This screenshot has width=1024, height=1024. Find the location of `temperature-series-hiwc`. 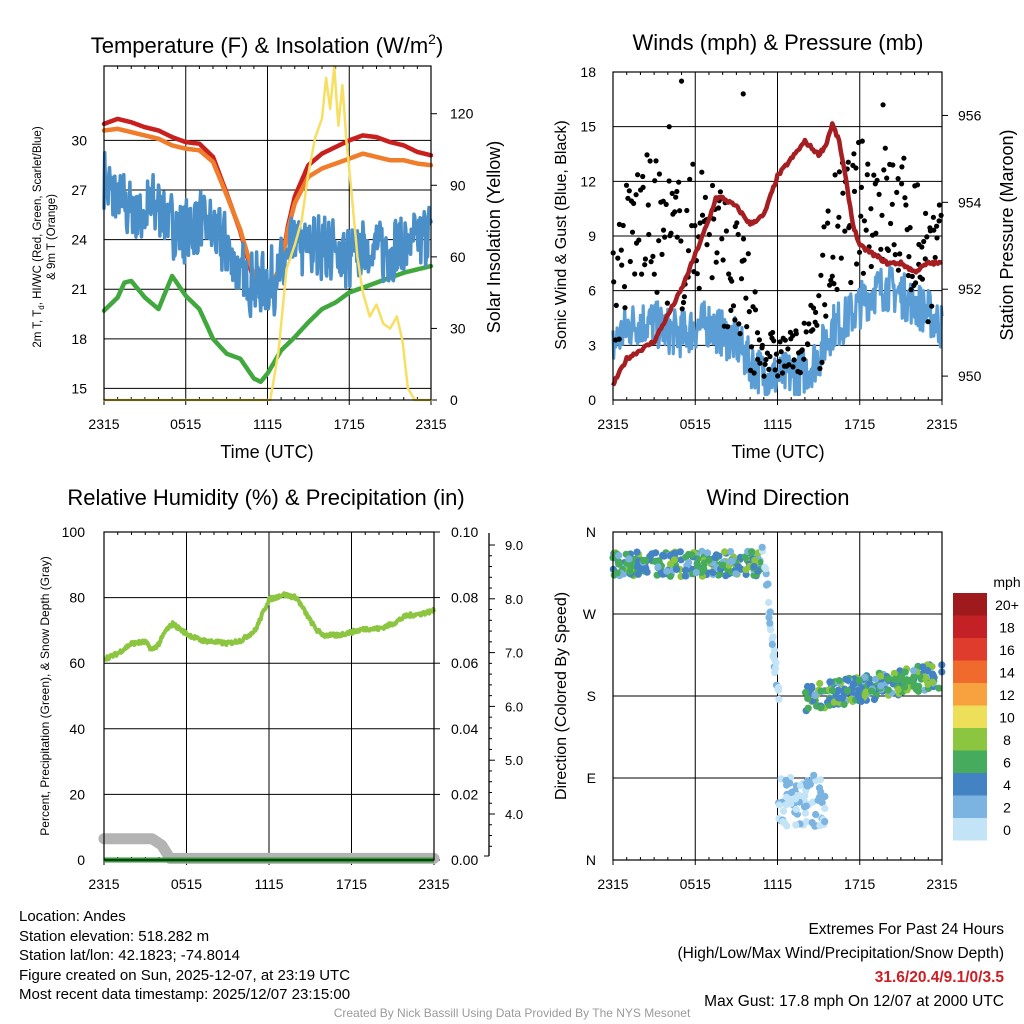

temperature-series-hiwc is located at coordinates (267, 234).